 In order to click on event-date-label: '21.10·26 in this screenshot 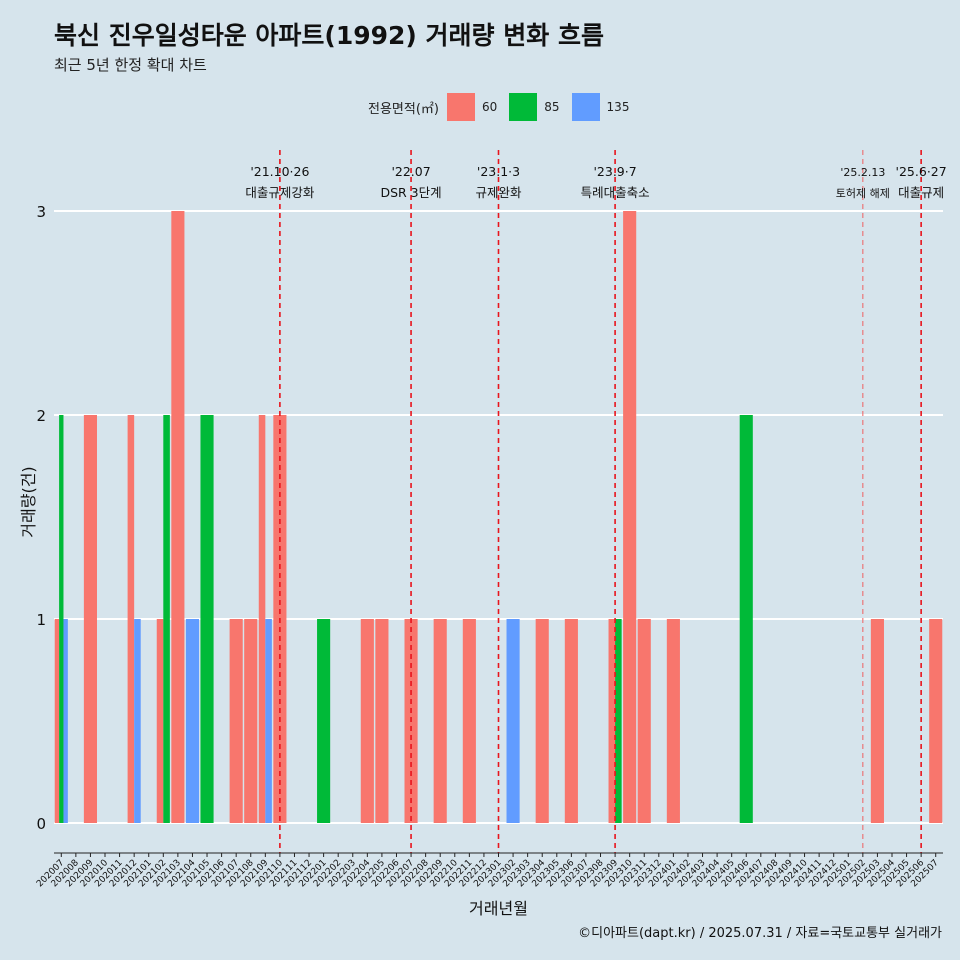, I will do `click(279, 171)`.